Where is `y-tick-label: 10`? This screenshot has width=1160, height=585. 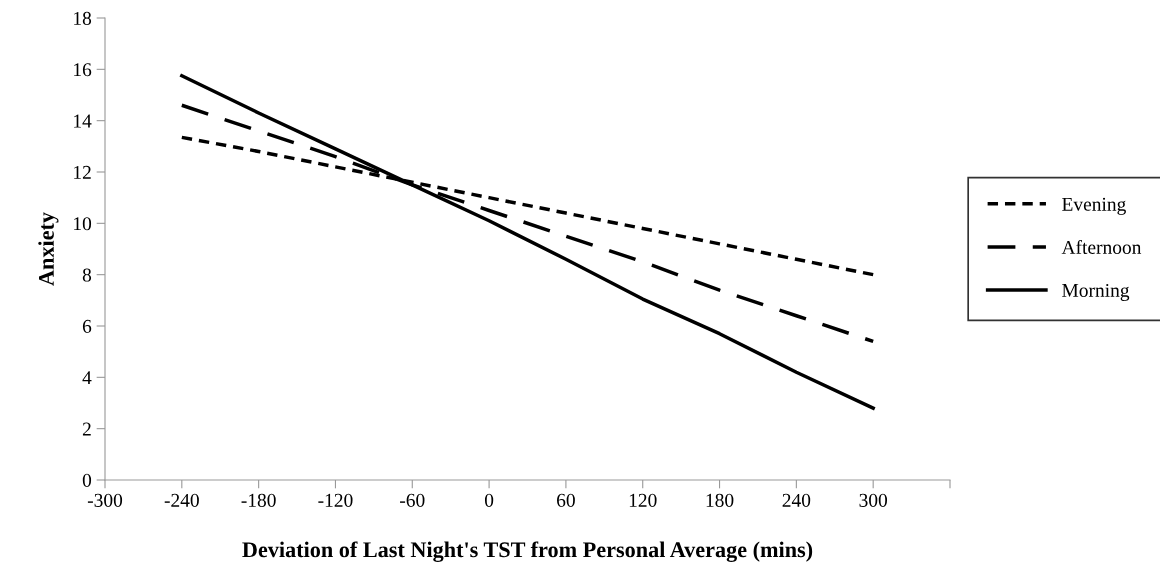
y-tick-label: 10 is located at coordinates (83, 224).